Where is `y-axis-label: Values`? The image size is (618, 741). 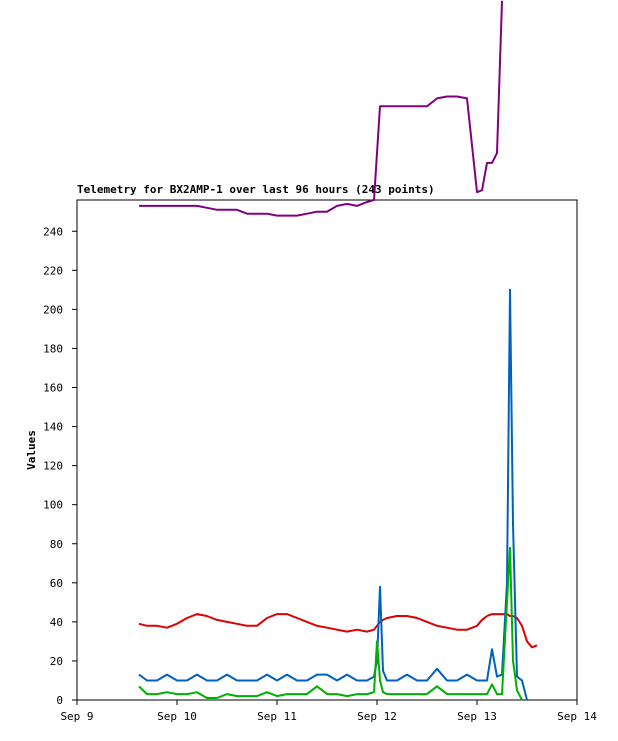
y-axis-label: Values is located at coordinates (31, 450).